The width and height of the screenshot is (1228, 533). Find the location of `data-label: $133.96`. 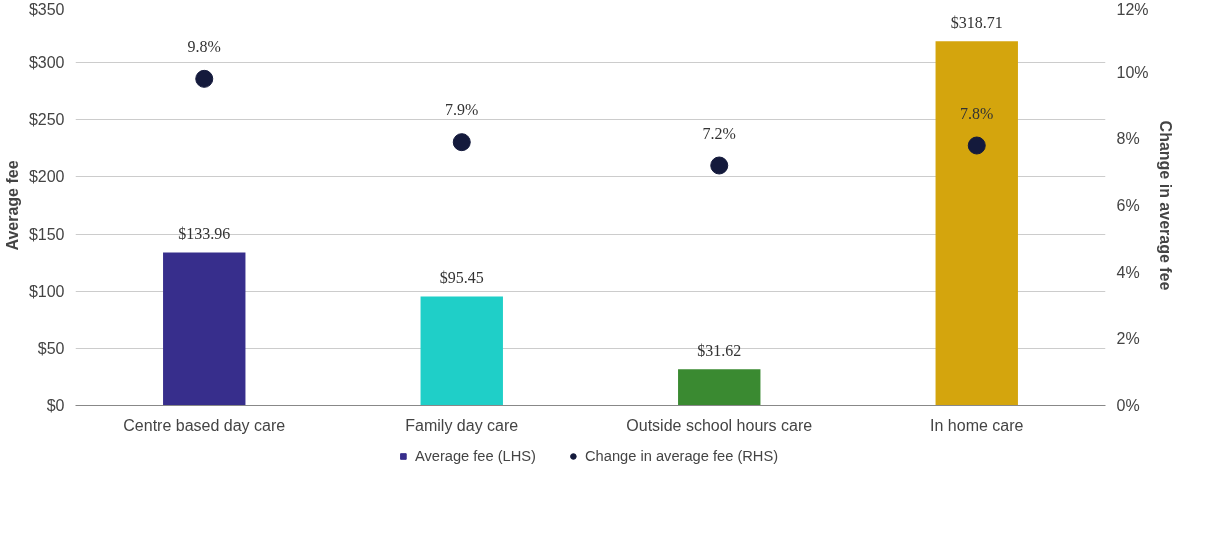

data-label: $133.96 is located at coordinates (204, 234).